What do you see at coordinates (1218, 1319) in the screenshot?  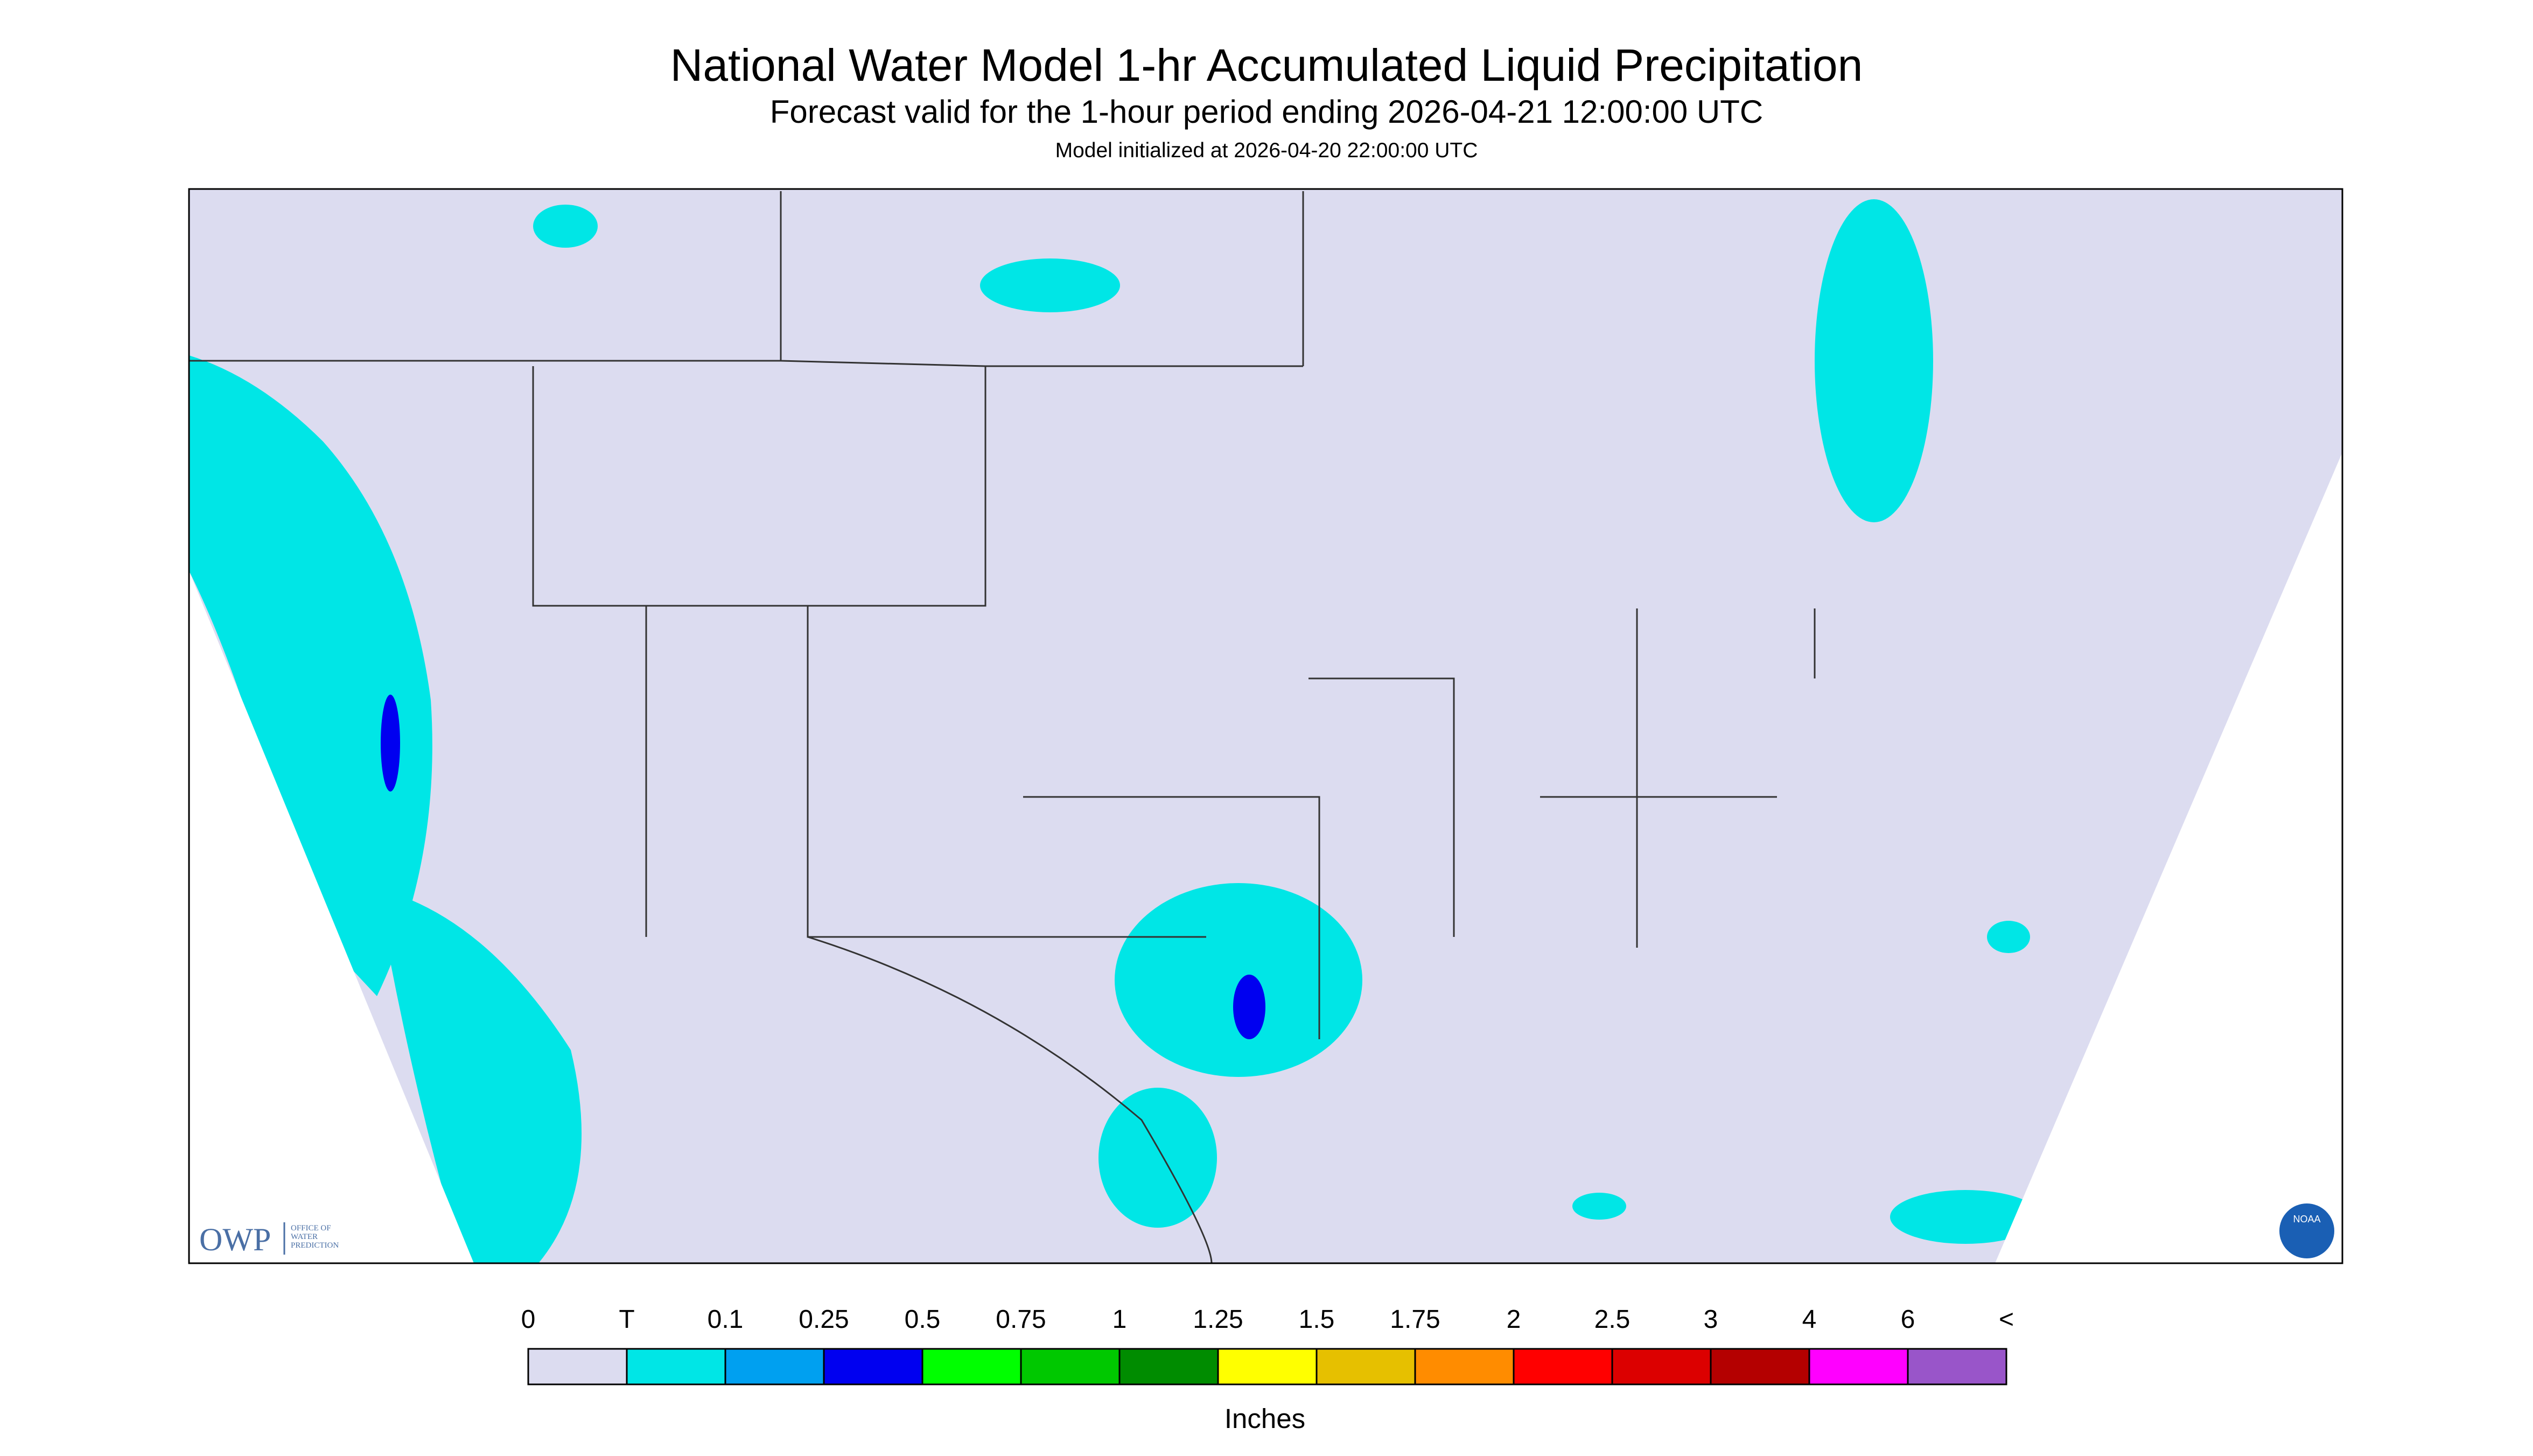 I see `legend-label: 1.25` at bounding box center [1218, 1319].